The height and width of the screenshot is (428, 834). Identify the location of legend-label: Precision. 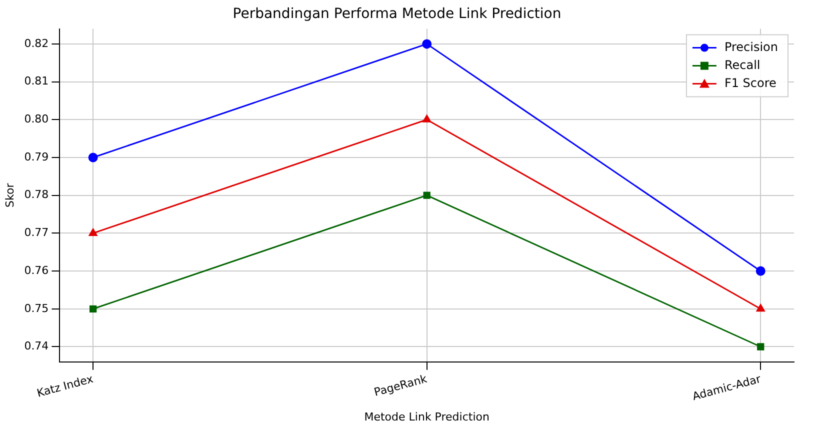
(751, 47).